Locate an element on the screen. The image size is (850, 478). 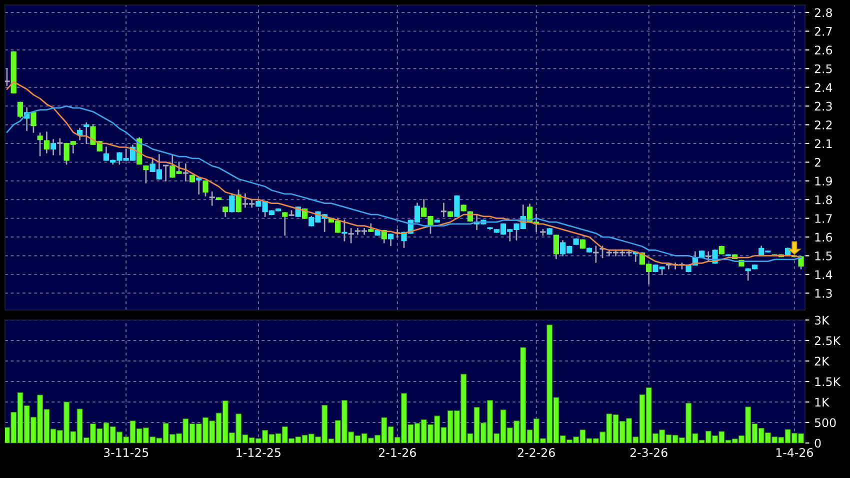
y-tick-label: 2.6 is located at coordinates (823, 50).